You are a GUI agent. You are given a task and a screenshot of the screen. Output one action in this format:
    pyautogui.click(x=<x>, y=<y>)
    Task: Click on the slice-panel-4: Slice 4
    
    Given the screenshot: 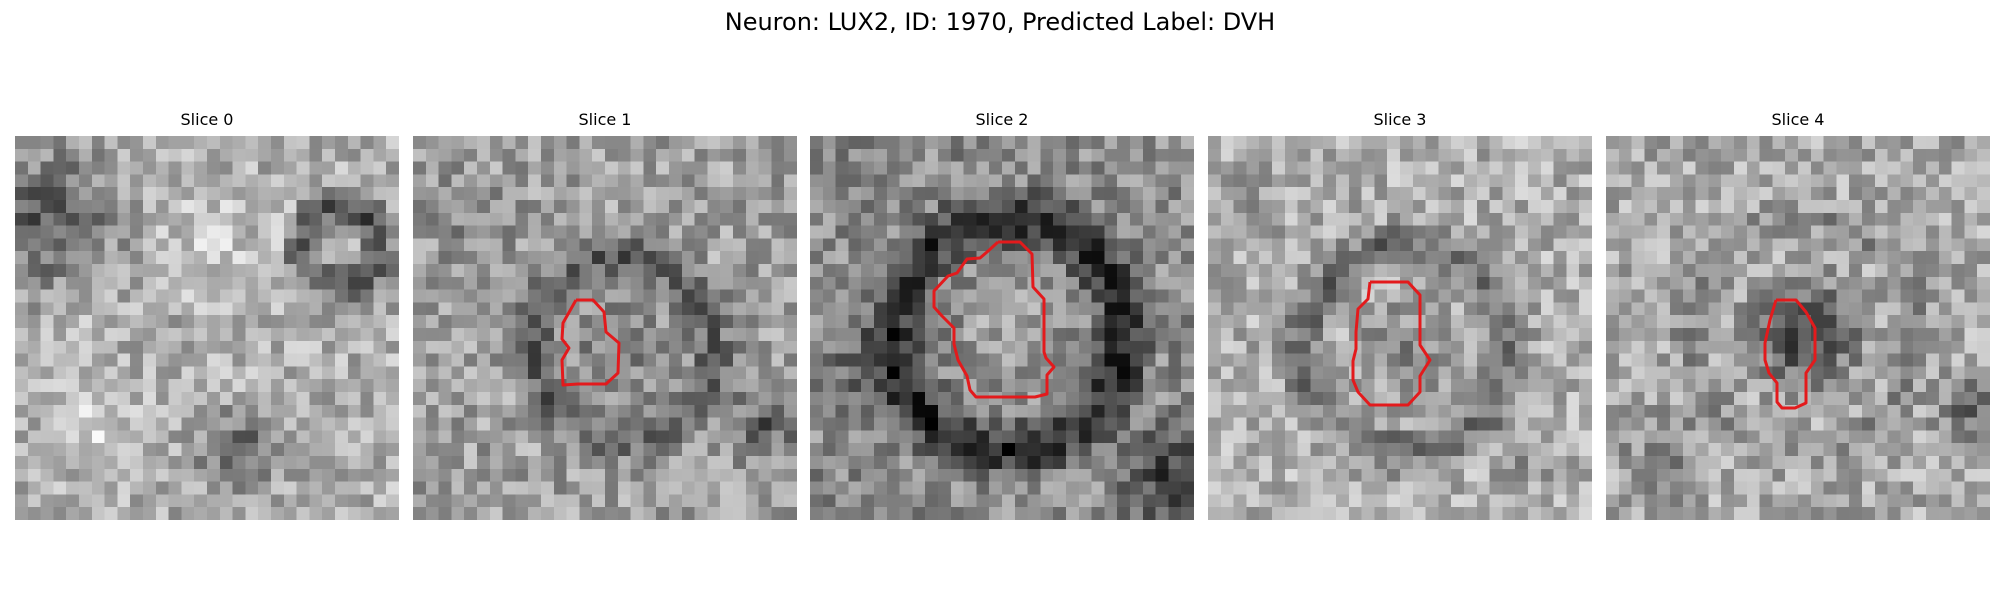 What is the action you would take?
    pyautogui.click(x=1798, y=314)
    